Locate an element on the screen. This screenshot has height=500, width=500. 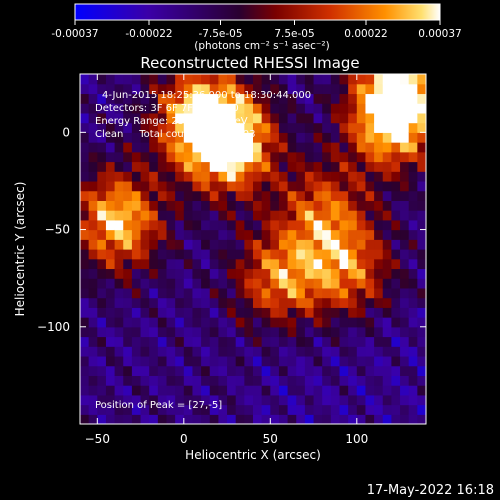
colorbar-tick-label: 7.5e-05 is located at coordinates (294, 34).